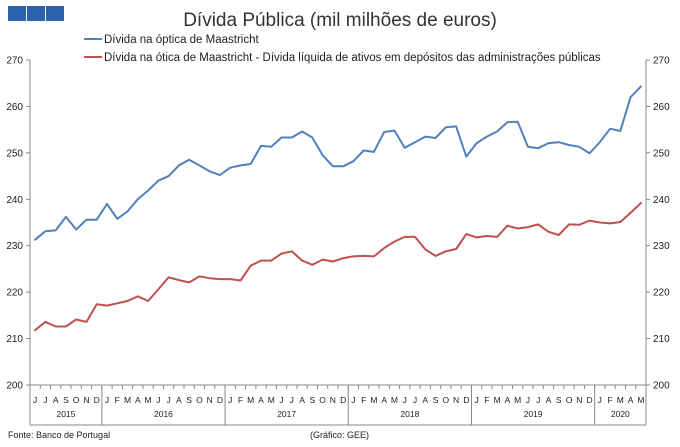 Image resolution: width=680 pixels, height=447 pixels. Describe the element at coordinates (14, 107) in the screenshot. I see `y-tick-label-left: 260` at that location.